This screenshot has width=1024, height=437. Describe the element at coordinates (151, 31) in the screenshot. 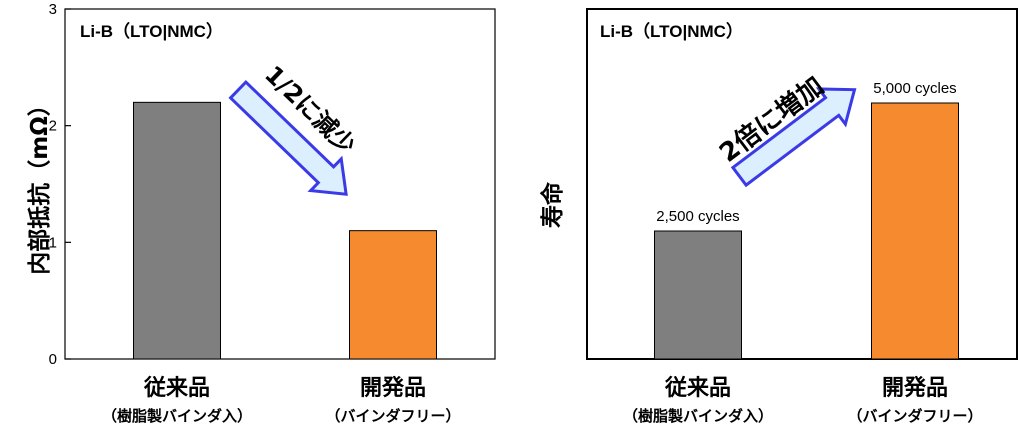

I see `chart-title-left: Li-B（LTO|NMC）` at that location.